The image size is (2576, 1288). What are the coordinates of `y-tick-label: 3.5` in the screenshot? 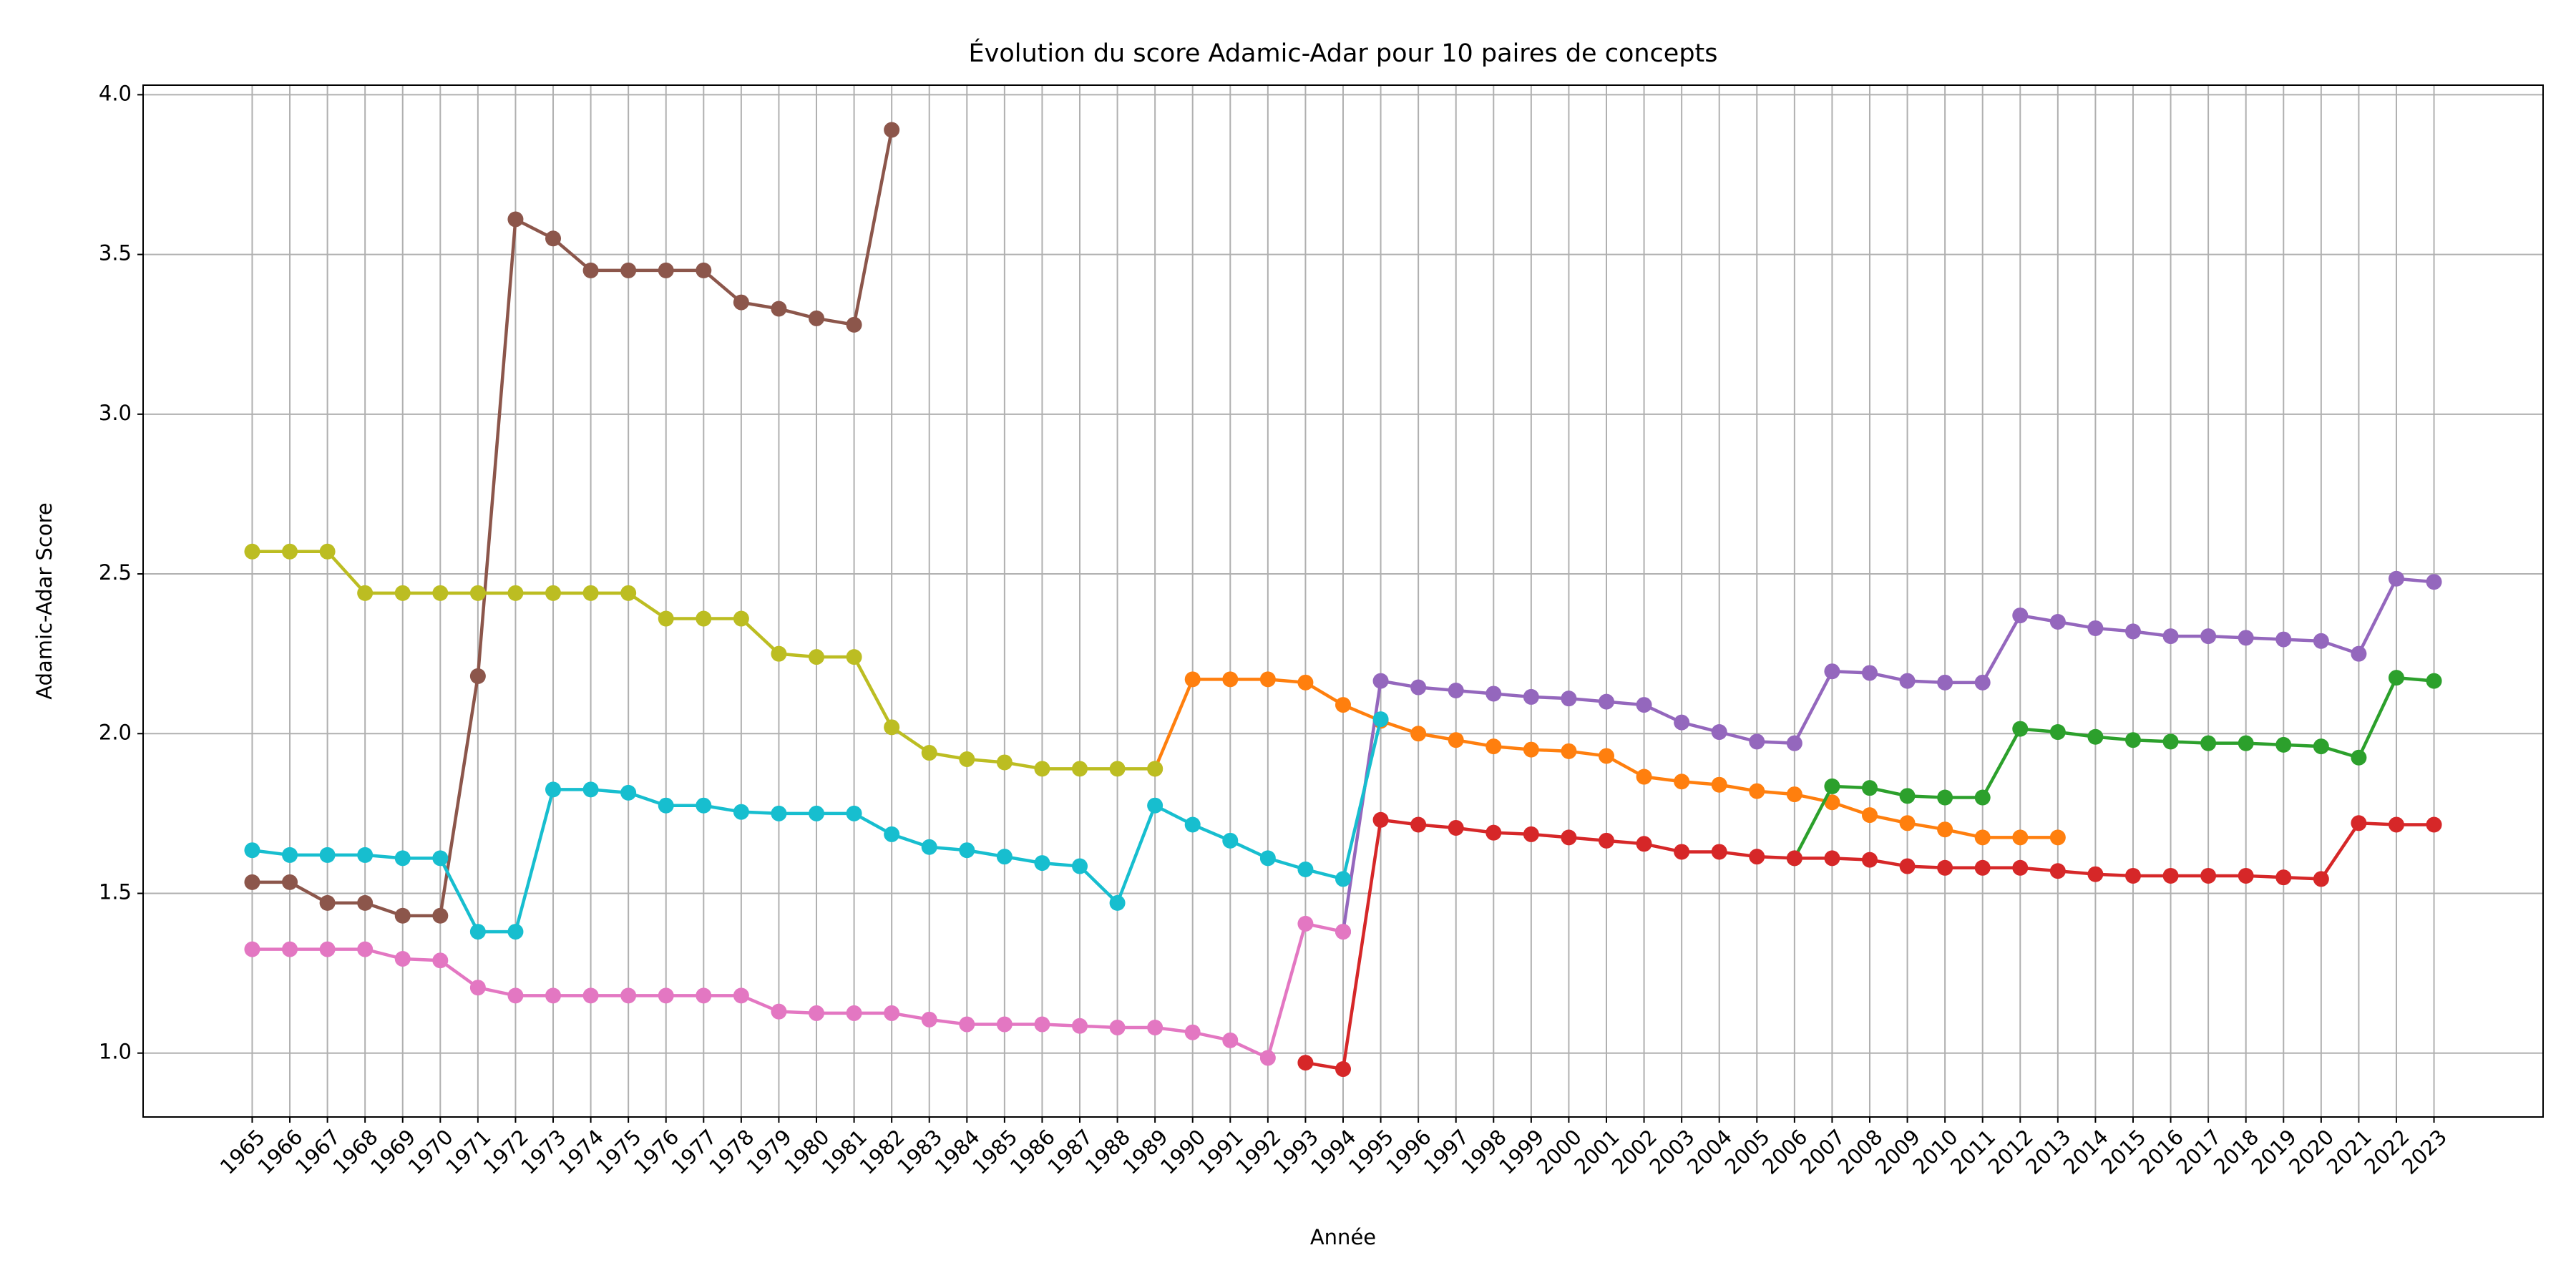 It's located at (115, 253).